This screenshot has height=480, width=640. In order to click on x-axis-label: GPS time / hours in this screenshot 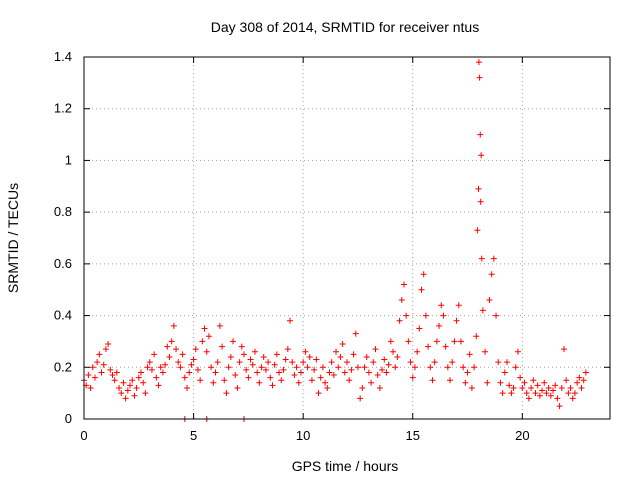, I will do `click(345, 466)`.